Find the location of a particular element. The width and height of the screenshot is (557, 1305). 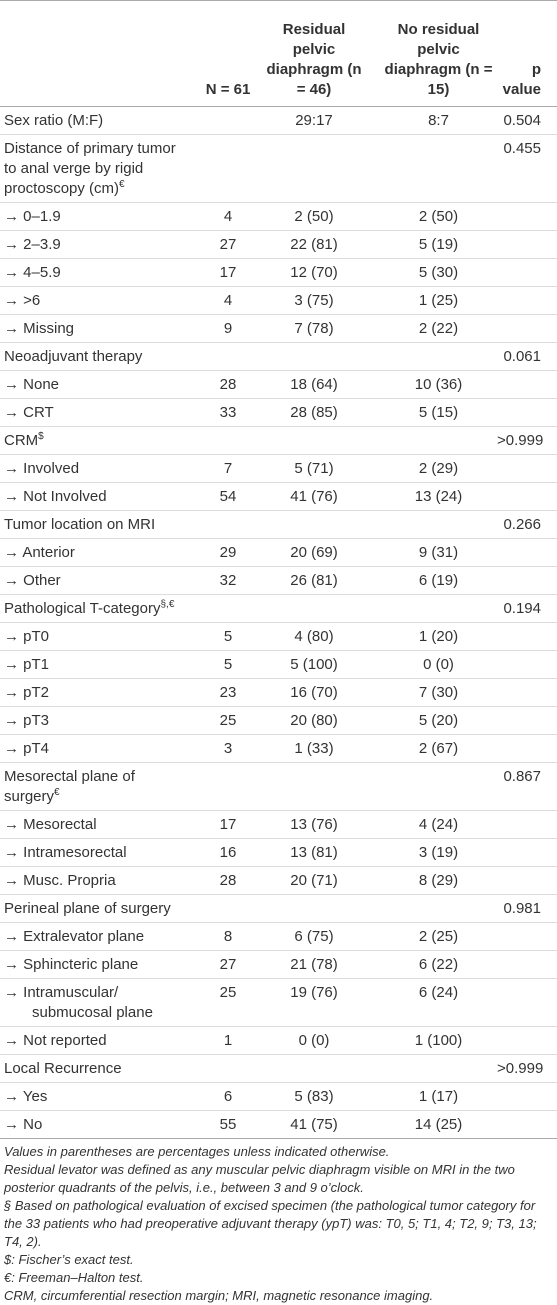

label-text: → 4–5.9 is located at coordinates (32, 272).